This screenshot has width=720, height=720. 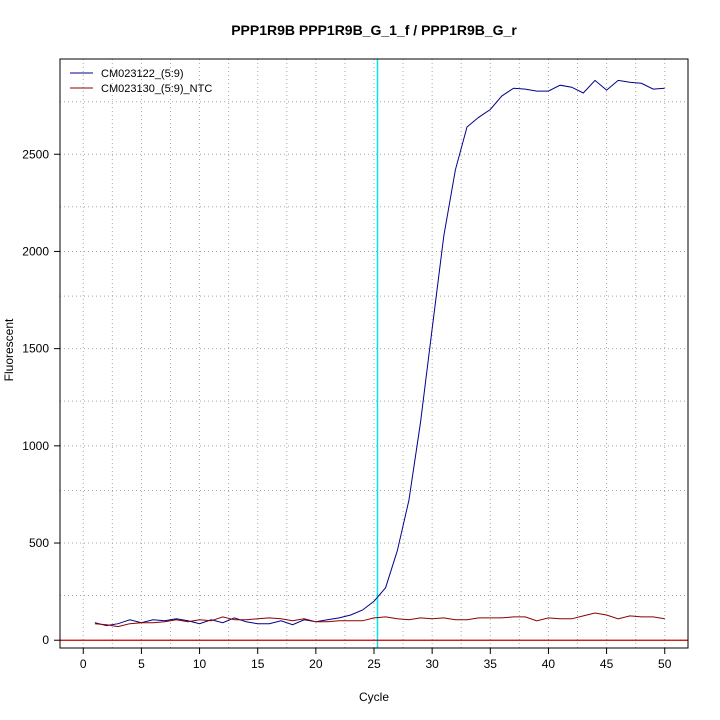 What do you see at coordinates (45, 640) in the screenshot?
I see `y-tick-label: 0` at bounding box center [45, 640].